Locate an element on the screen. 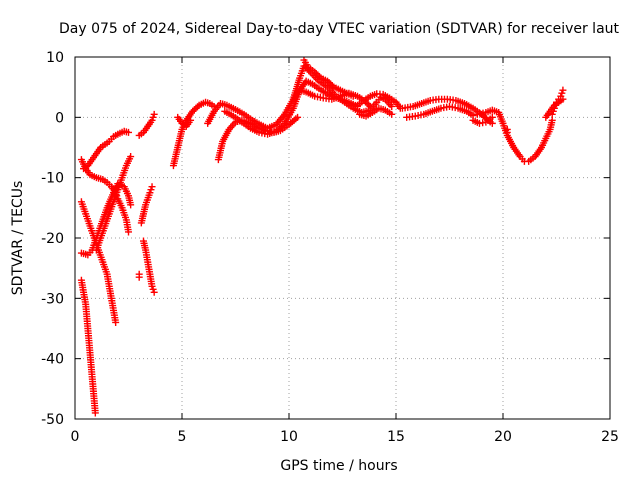 The width and height of the screenshot is (640, 480). y-tick-label: -30 is located at coordinates (52, 299).